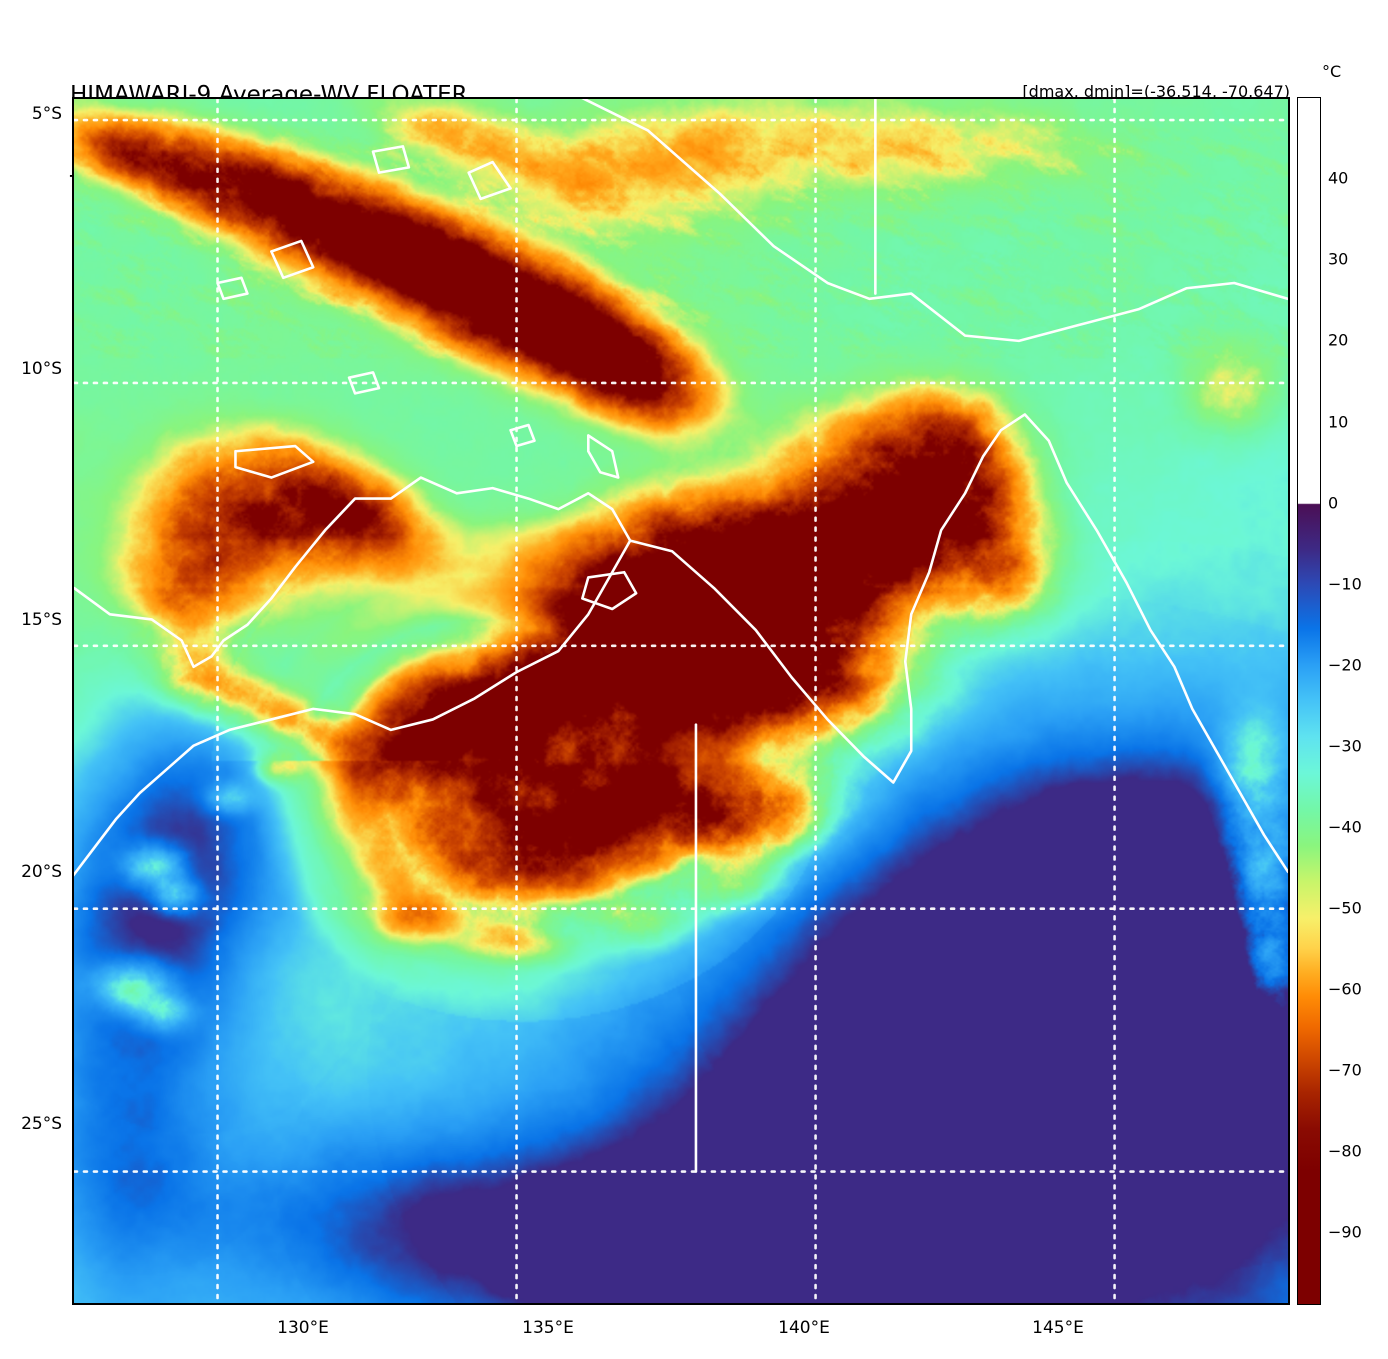 The width and height of the screenshot is (1388, 1359). Describe the element at coordinates (1338, 340) in the screenshot. I see `cbar-tick-20: 20` at that location.